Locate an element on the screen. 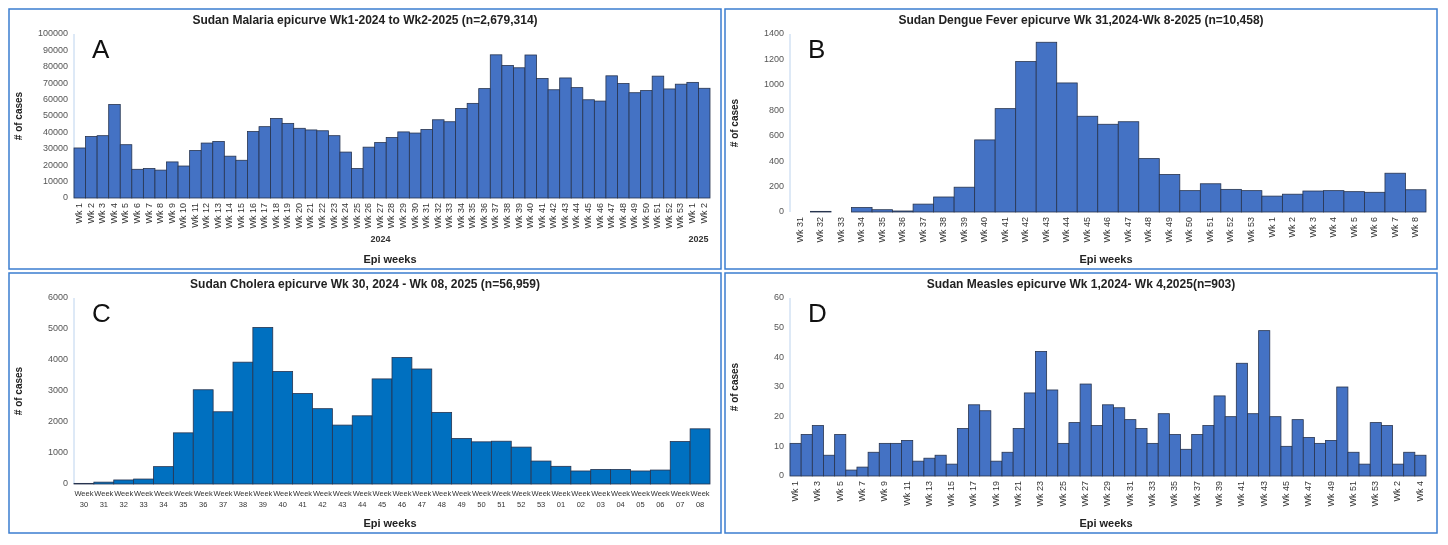  y-tick-label: 40 is located at coordinates (778, 356).